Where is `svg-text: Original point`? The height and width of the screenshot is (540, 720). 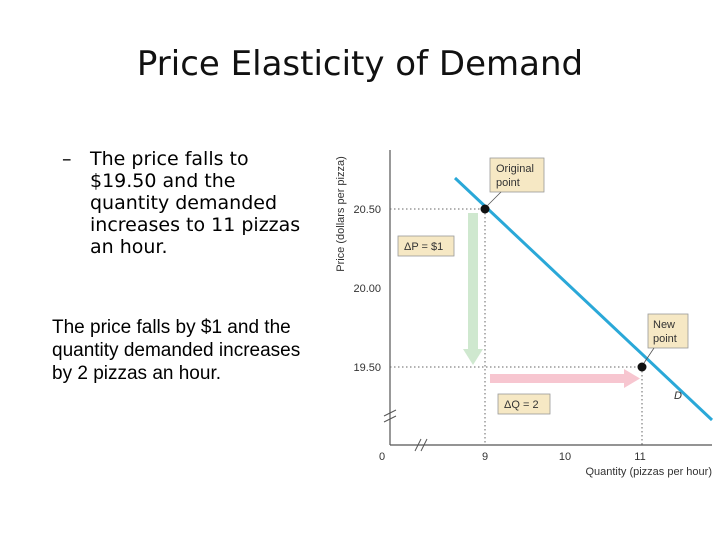 svg-text: Original point is located at coordinates (516, 176).